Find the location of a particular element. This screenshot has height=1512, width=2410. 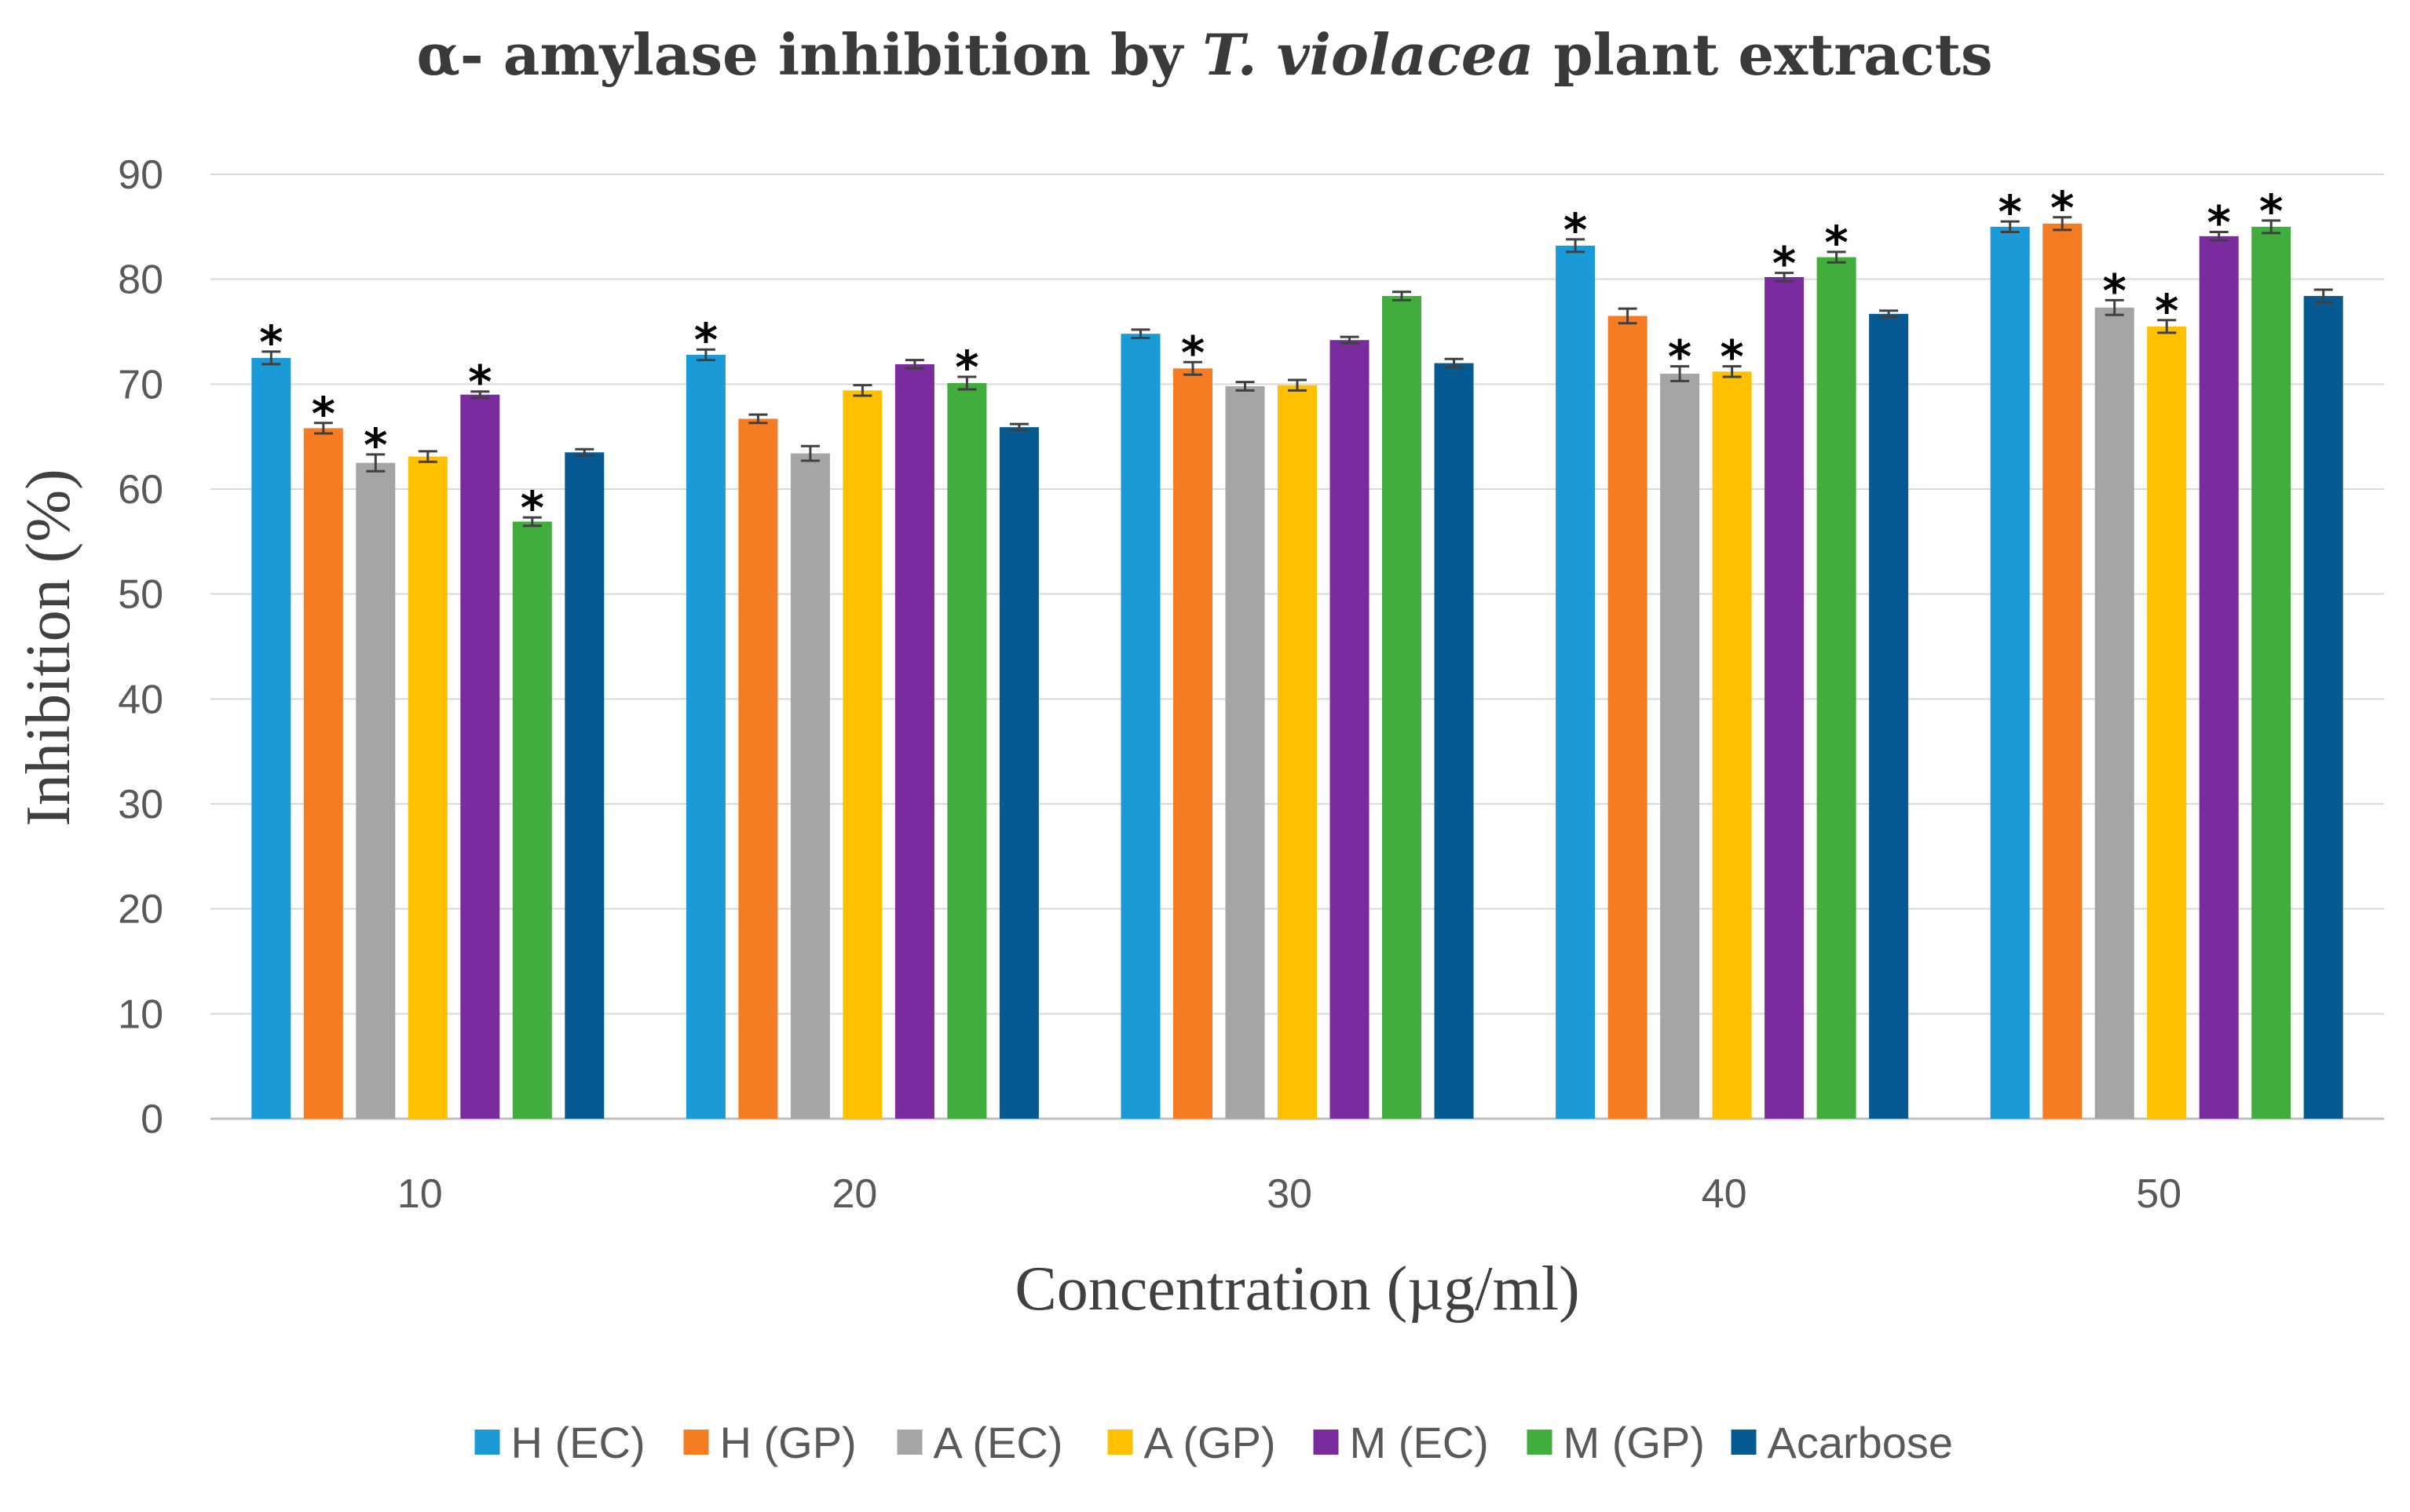

y-tick-label: 30 is located at coordinates (140, 804).